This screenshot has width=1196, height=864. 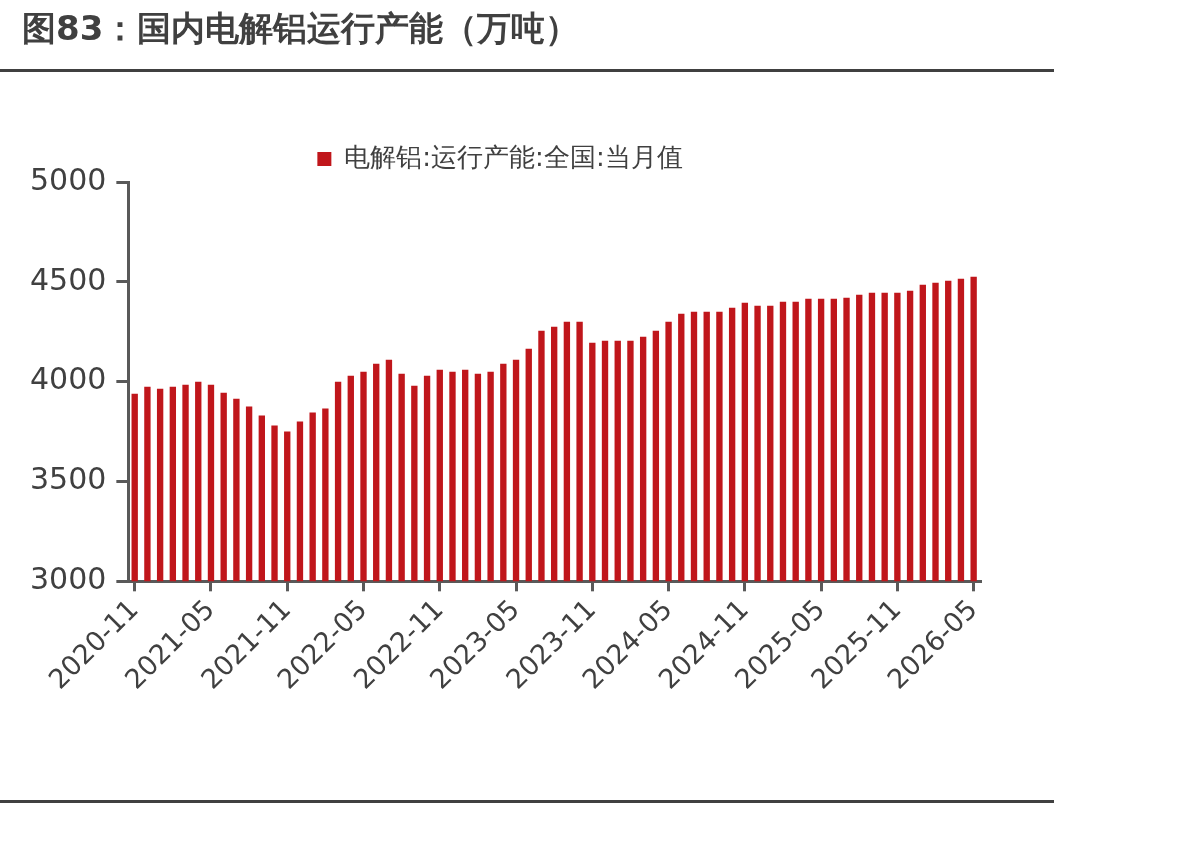 What do you see at coordinates (68, 179) in the screenshot?
I see `y-tick-label: 5000` at bounding box center [68, 179].